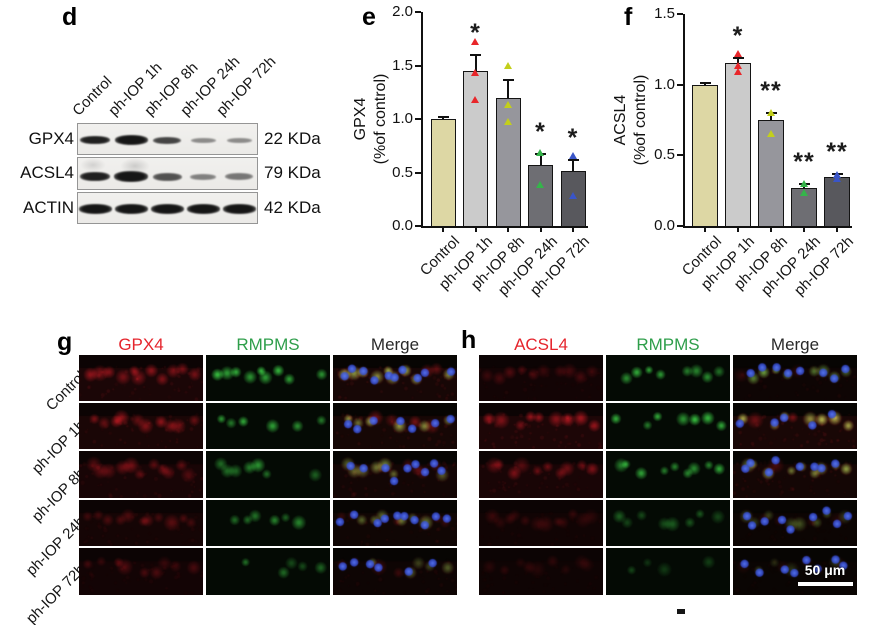 The image size is (871, 625). What do you see at coordinates (66, 391) in the screenshot?
I see `row-label-control: Control` at bounding box center [66, 391].